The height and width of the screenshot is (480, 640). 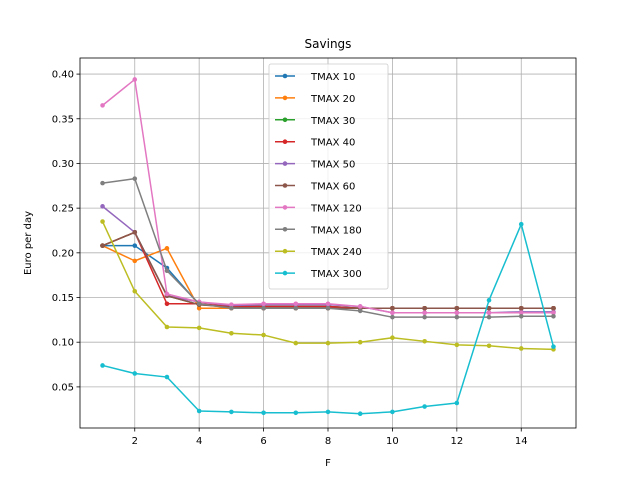 I want to click on legend-entry: TMAX 240, so click(x=318, y=252).